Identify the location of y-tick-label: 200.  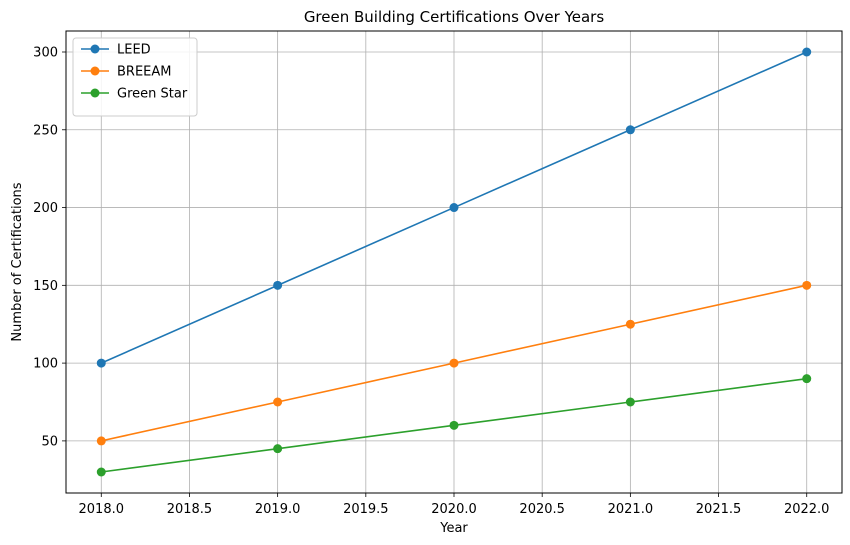
(45, 208).